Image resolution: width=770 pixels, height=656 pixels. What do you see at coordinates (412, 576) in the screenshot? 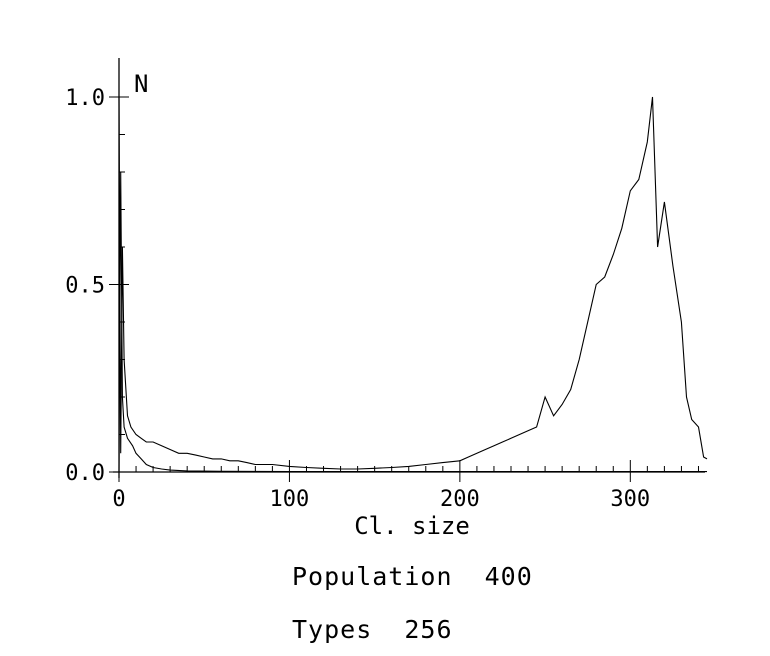
I see `population-caption: Population 400` at bounding box center [412, 576].